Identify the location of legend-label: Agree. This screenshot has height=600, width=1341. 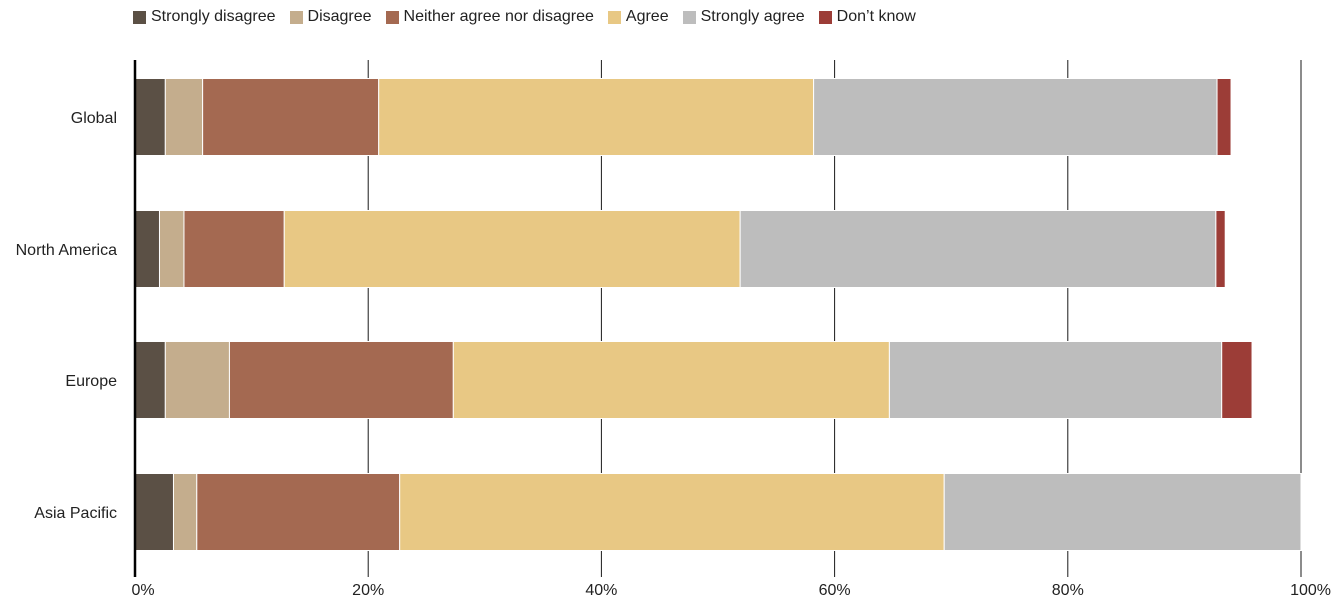
(647, 16).